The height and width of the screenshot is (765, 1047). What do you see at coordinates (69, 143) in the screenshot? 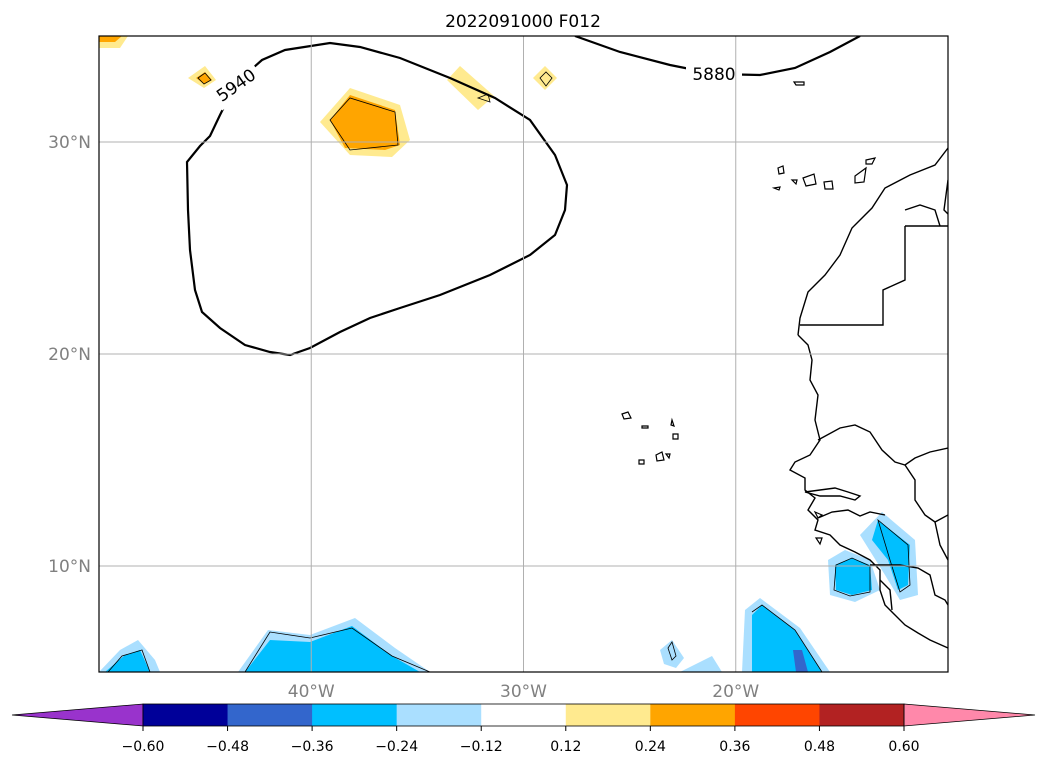
I see `latitude-tick-label: 30°N` at bounding box center [69, 143].